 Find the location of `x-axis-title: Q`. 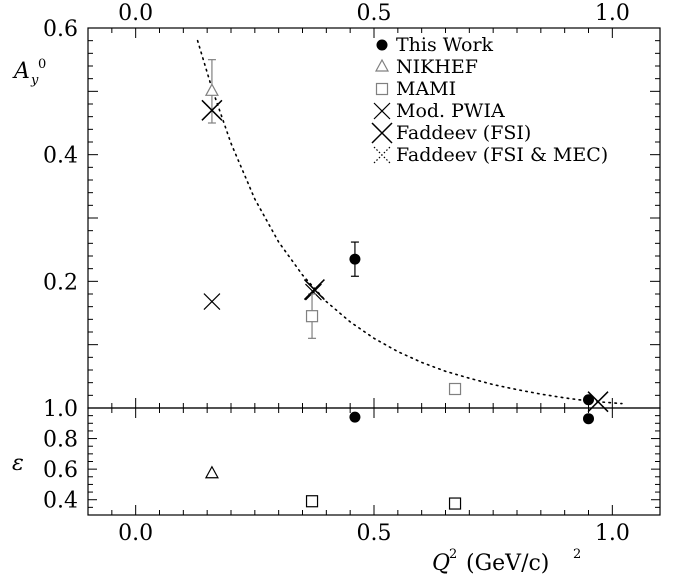

x-axis-title: Q is located at coordinates (441, 563).